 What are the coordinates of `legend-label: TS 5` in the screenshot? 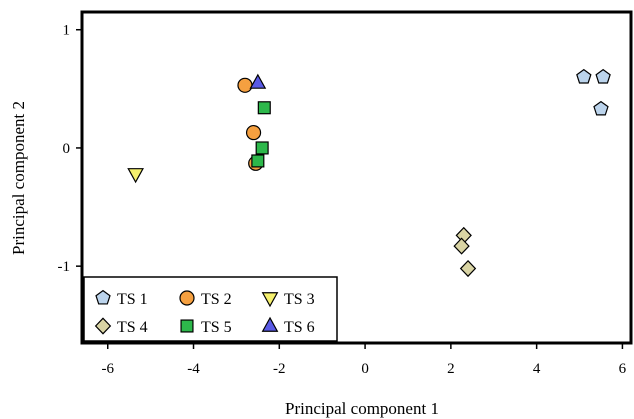 It's located at (216, 327).